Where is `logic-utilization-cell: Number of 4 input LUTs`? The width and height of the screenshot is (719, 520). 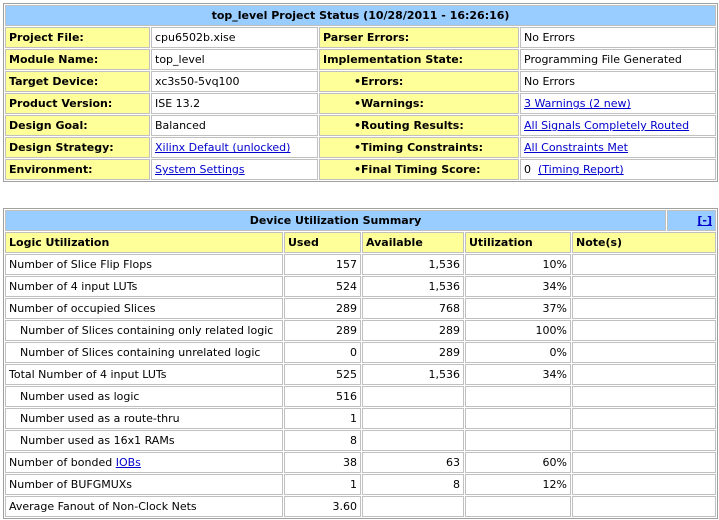 logic-utilization-cell: Number of 4 input LUTs is located at coordinates (144, 286).